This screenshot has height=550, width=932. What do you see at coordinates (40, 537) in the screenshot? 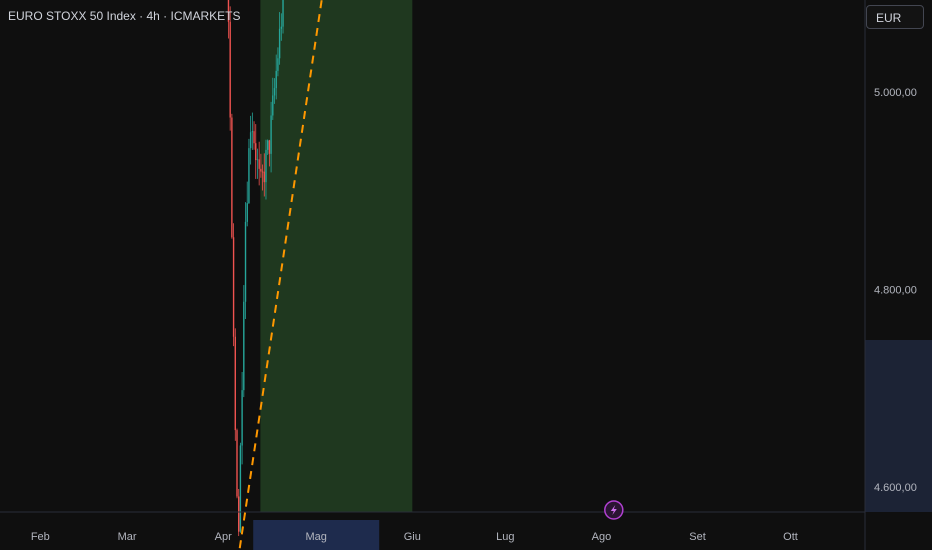
I see `x-tick-label: Feb` at bounding box center [40, 537].